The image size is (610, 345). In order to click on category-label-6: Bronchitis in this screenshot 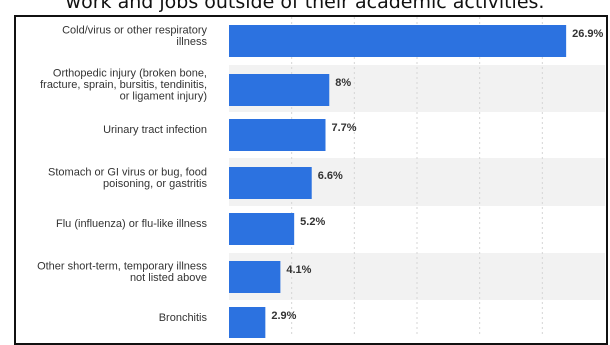, I will do `click(183, 318)`.